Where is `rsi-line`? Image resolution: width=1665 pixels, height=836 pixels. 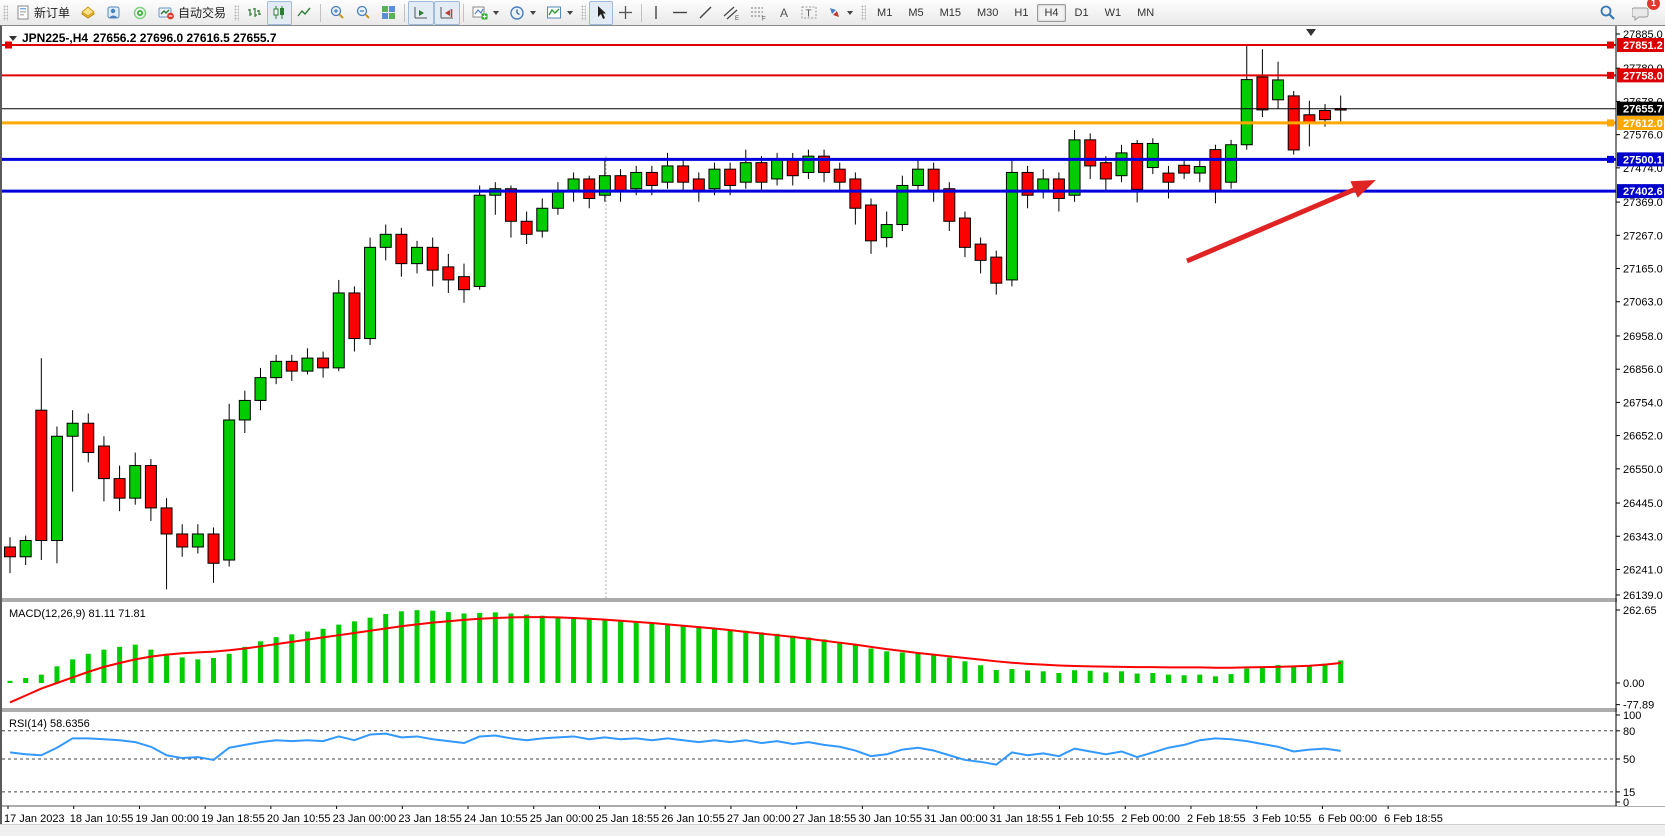
rsi-line is located at coordinates (675, 749).